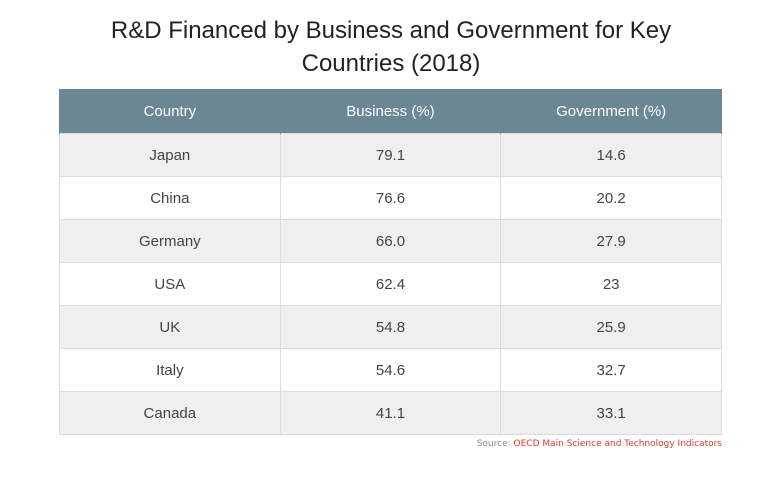 This screenshot has width=780, height=483. I want to click on cell-business: 76.6, so click(390, 198).